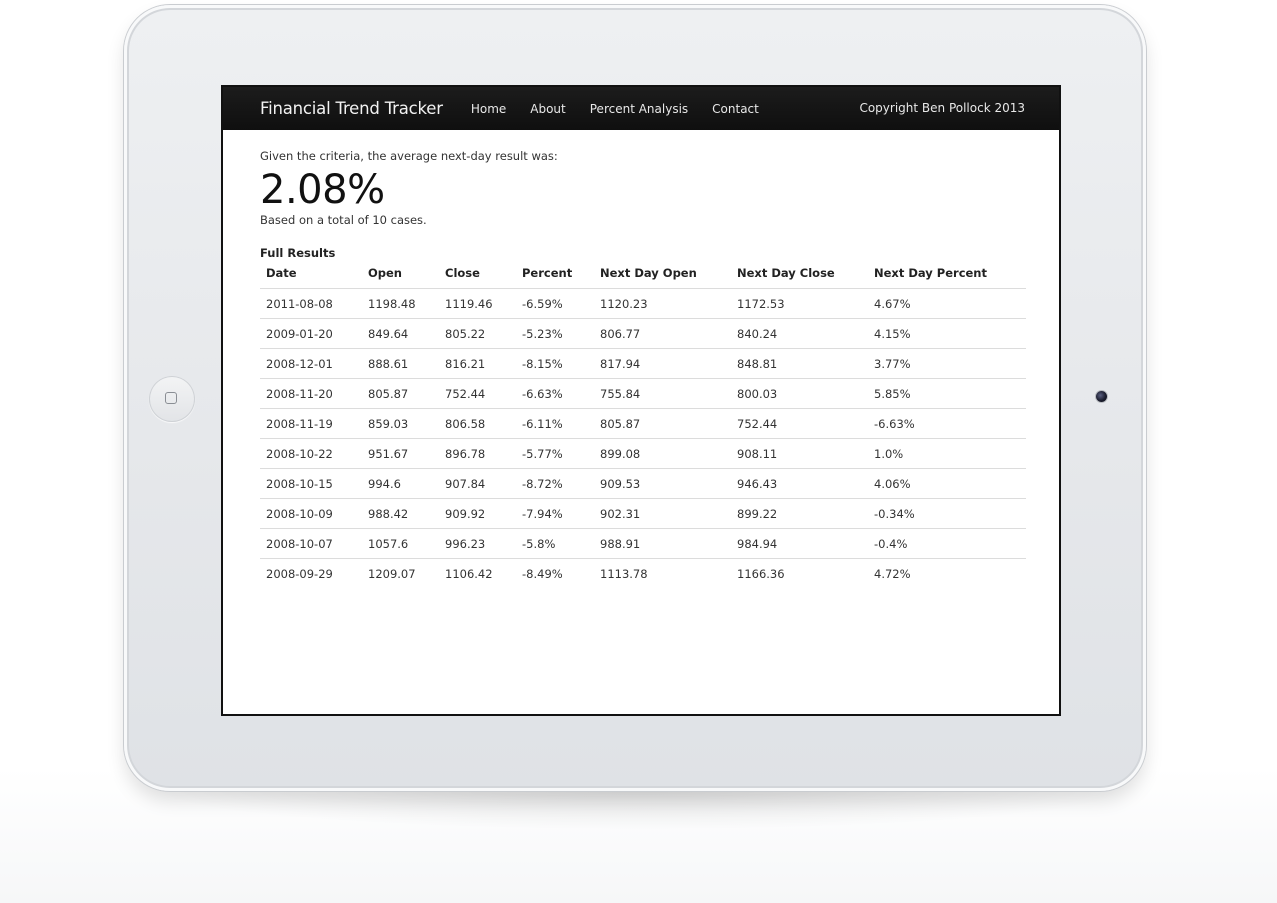 The height and width of the screenshot is (903, 1277). Describe the element at coordinates (555, 483) in the screenshot. I see `cell-percent: -8.72%` at that location.